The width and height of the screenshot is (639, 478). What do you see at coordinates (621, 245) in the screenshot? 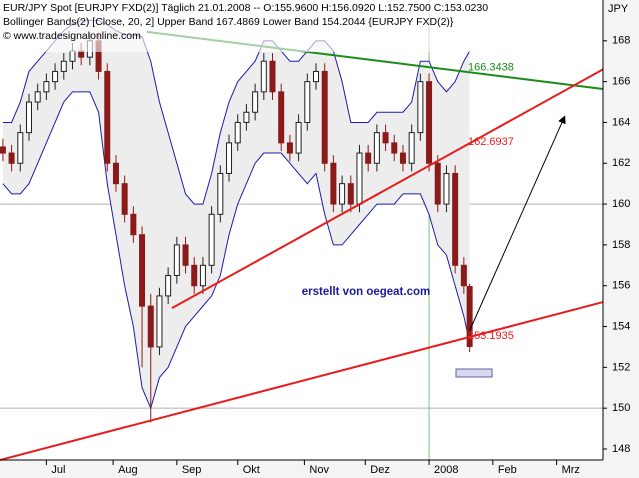
I see `y-tick-label: 158` at bounding box center [621, 245].